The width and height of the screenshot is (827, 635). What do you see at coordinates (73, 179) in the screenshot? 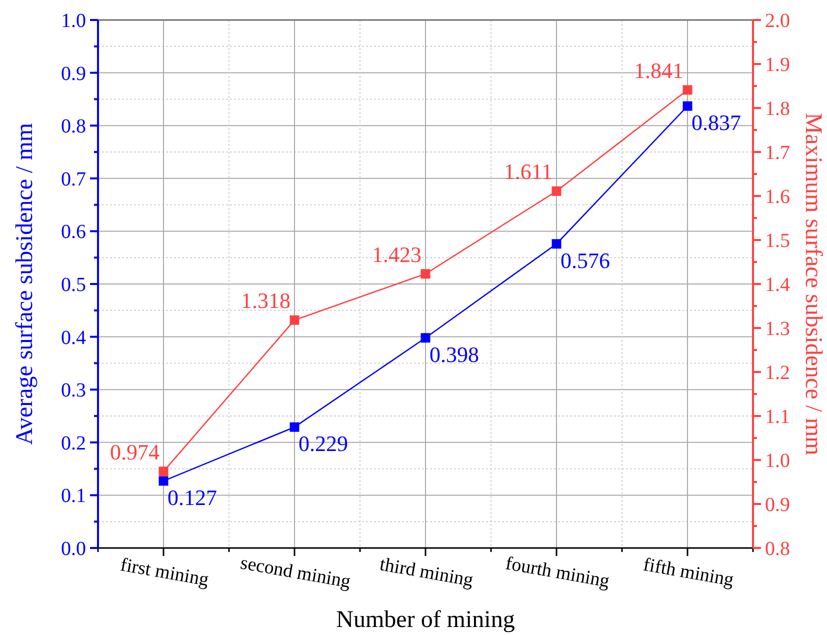
I see `y-tick-label: 0.7` at bounding box center [73, 179].